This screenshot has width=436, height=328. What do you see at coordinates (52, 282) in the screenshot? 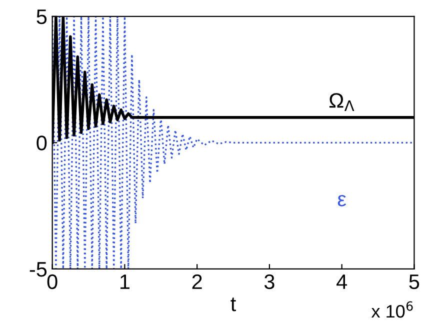
I see `x-tick-label: 0` at bounding box center [52, 282].